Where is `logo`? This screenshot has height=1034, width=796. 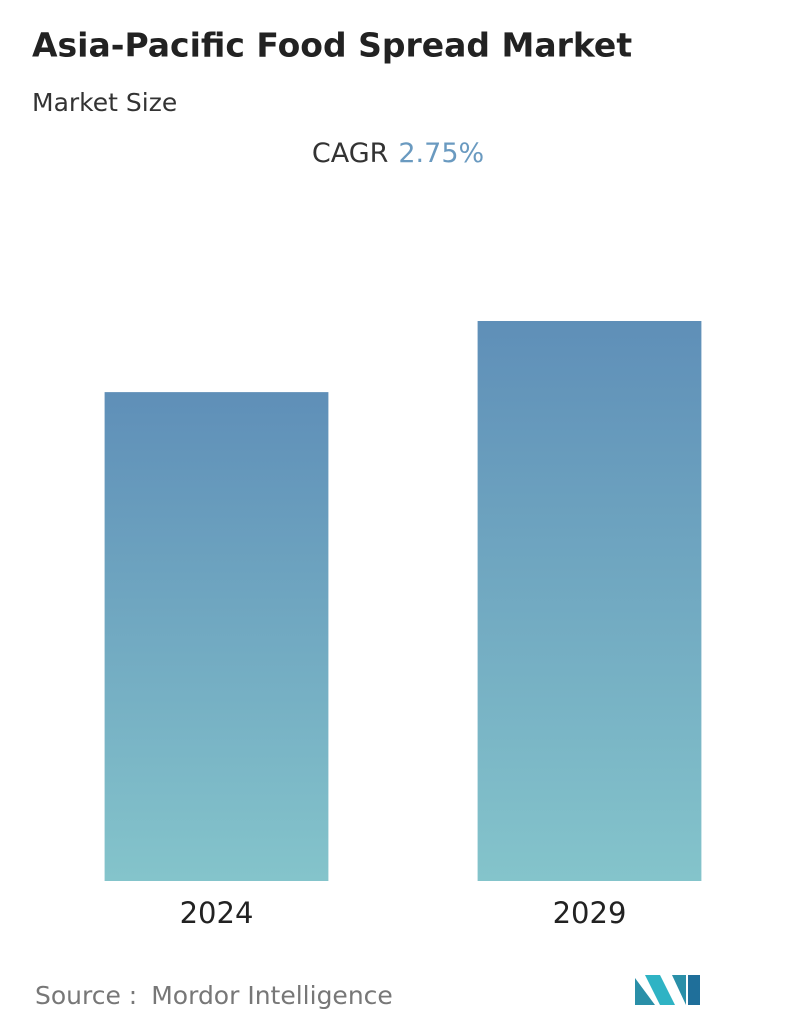
logo is located at coordinates (667, 990).